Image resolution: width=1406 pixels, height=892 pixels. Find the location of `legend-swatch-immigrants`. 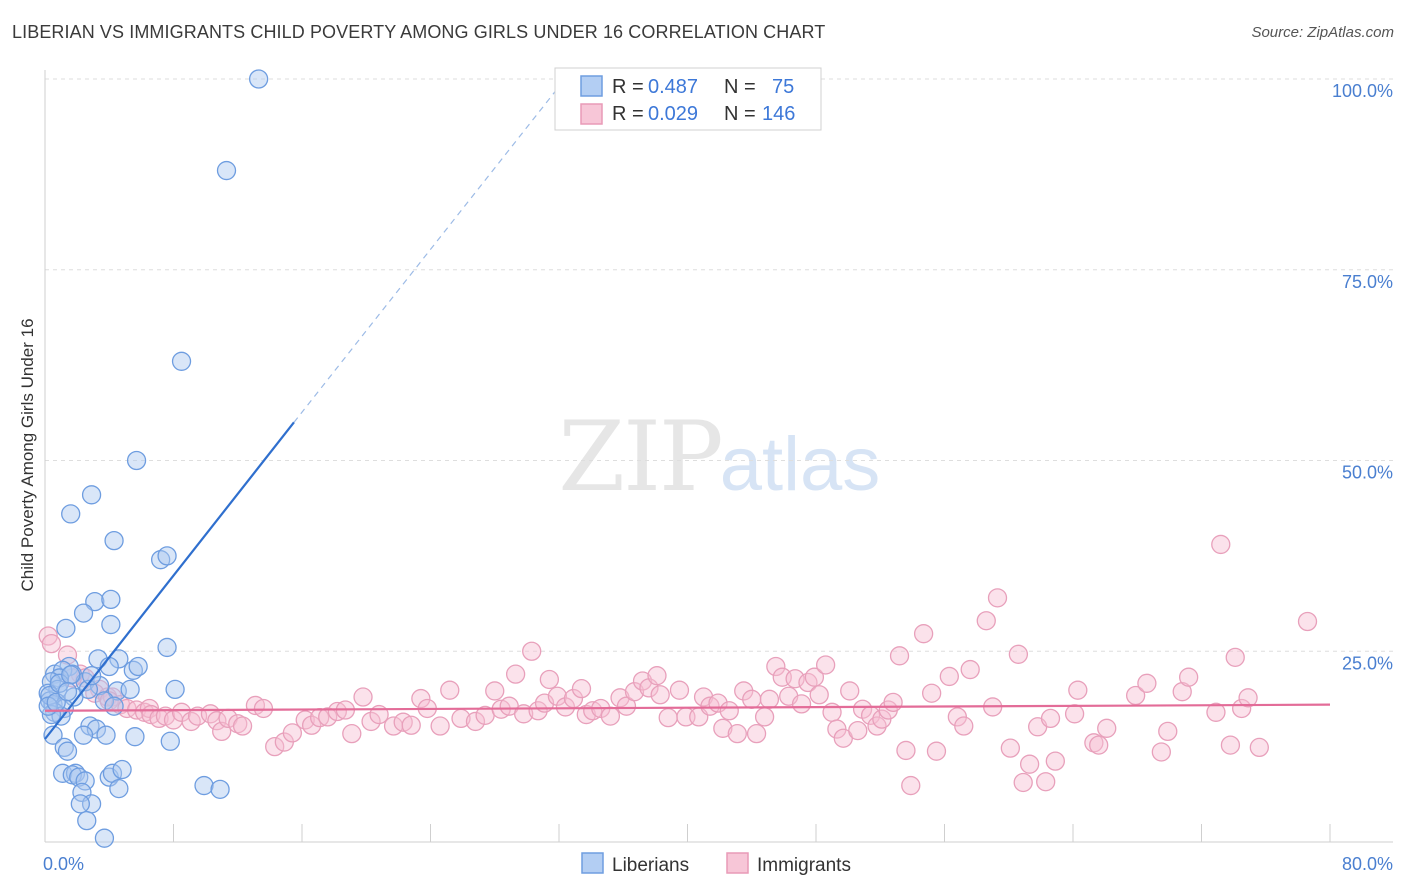

legend-swatch-immigrants is located at coordinates (591, 114).